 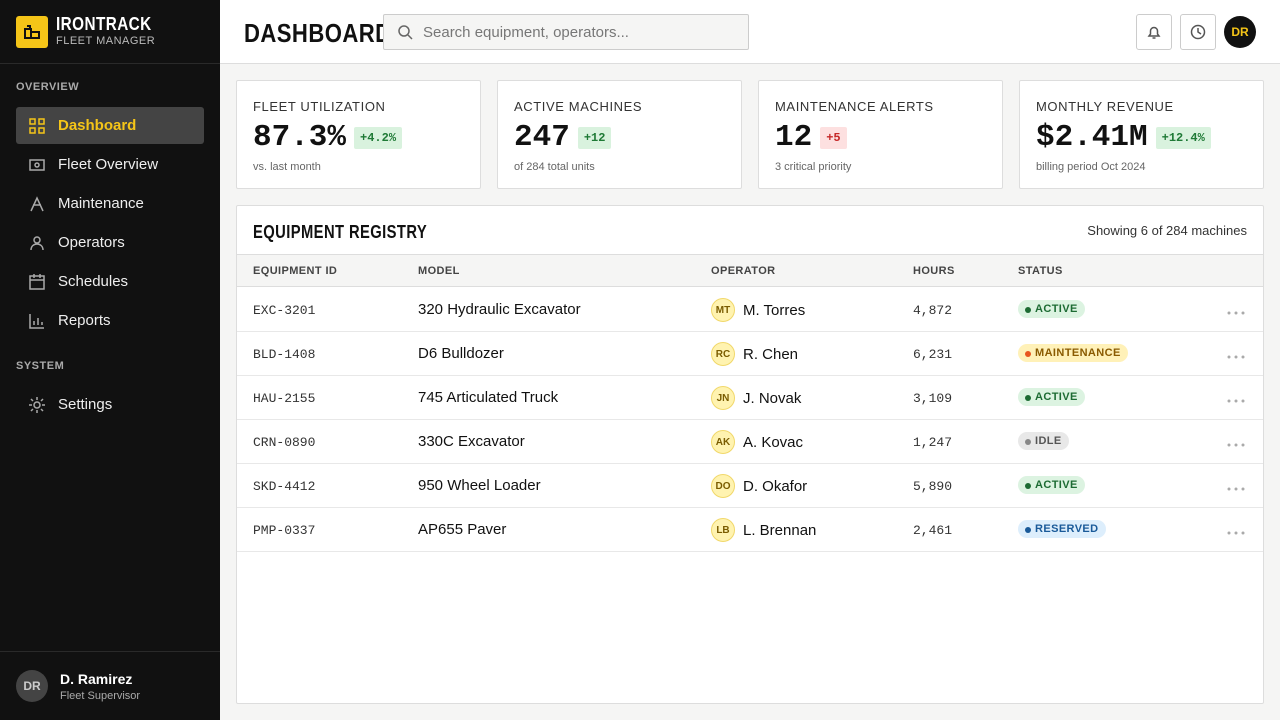 What do you see at coordinates (774, 310) in the screenshot?
I see `operator-name: M. Torres` at bounding box center [774, 310].